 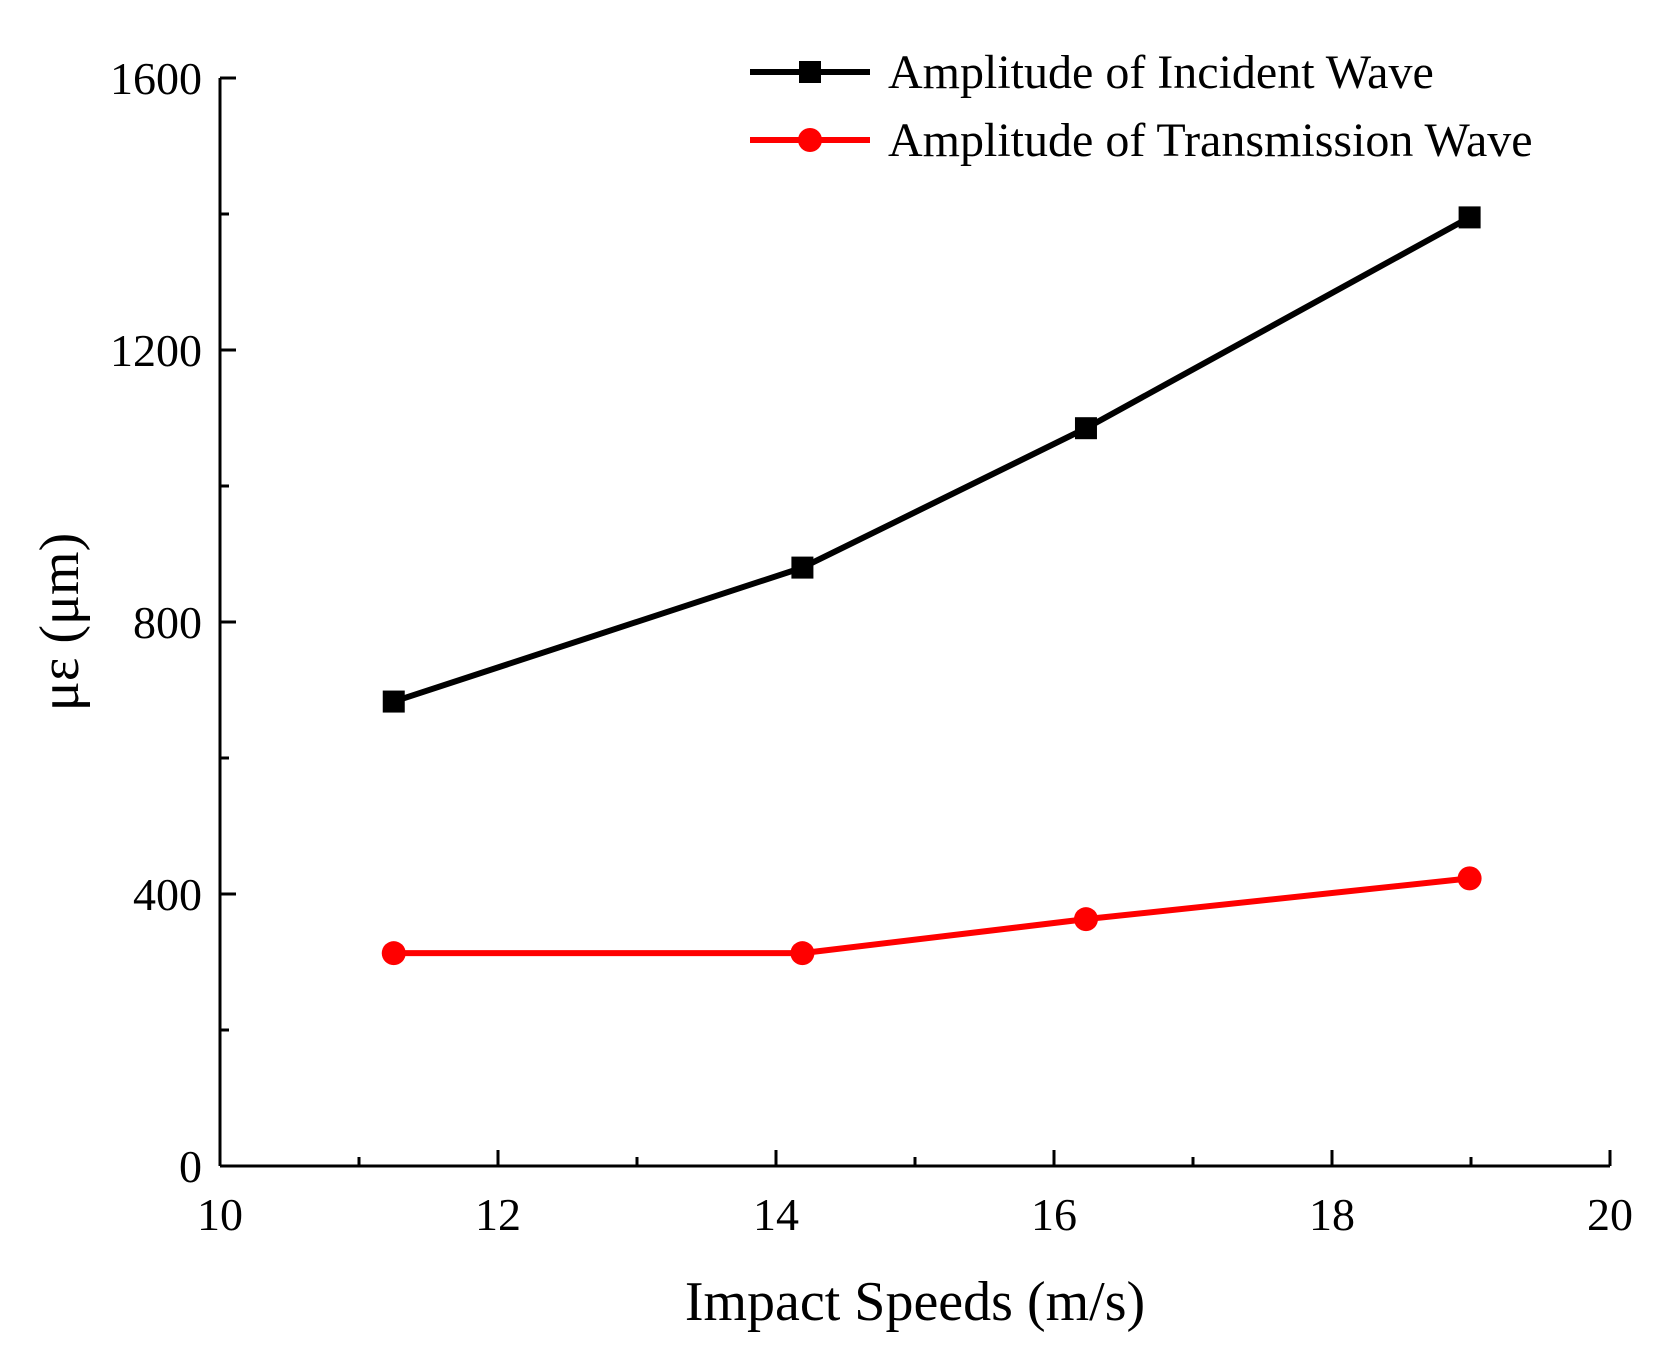 What do you see at coordinates (167, 894) in the screenshot?
I see `y-tick-label: 400` at bounding box center [167, 894].